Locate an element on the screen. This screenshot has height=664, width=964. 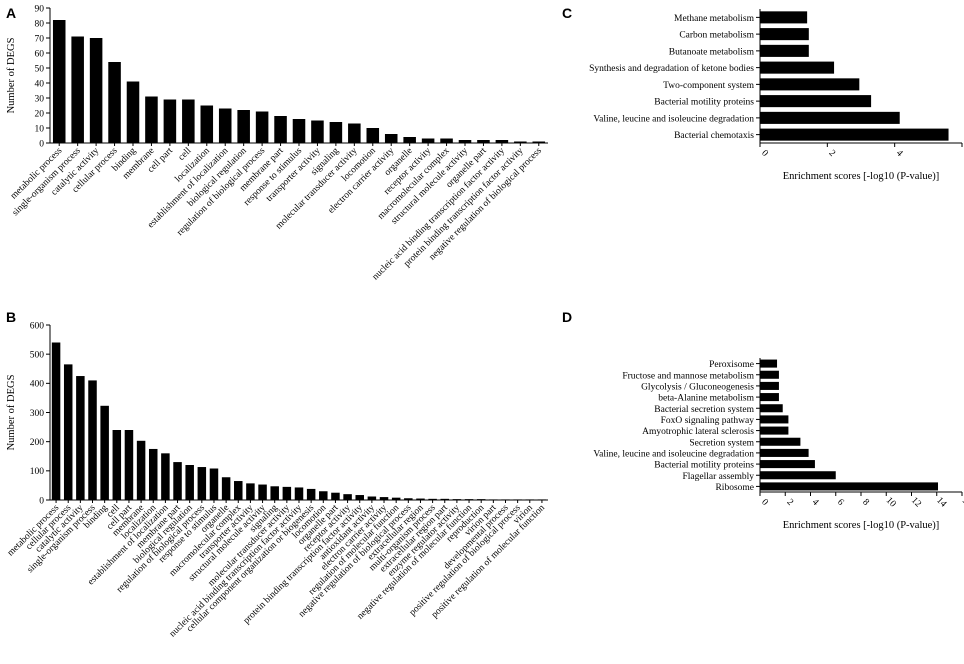
y-tick-label-a-40: 40 is located at coordinates (40, 84).